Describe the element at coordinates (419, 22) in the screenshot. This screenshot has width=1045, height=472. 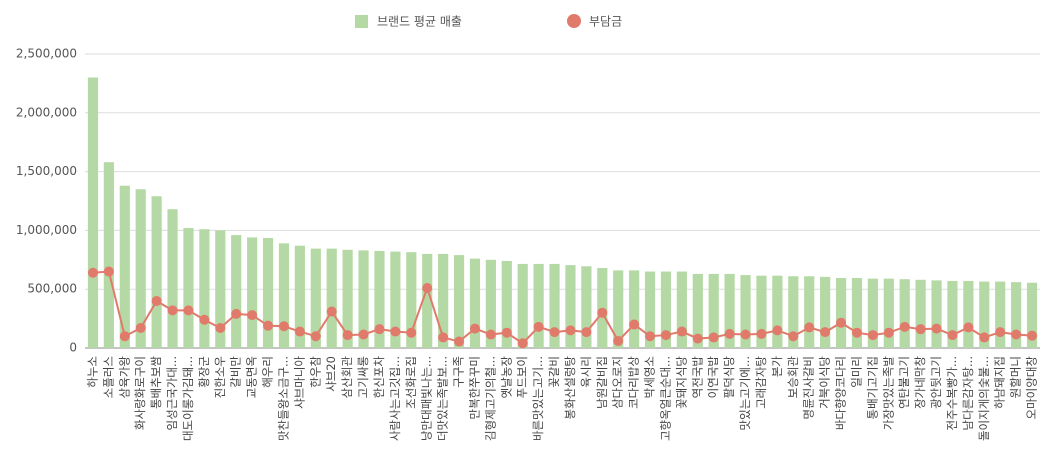
I see `legend-label: 브랜드 평균 매출` at that location.